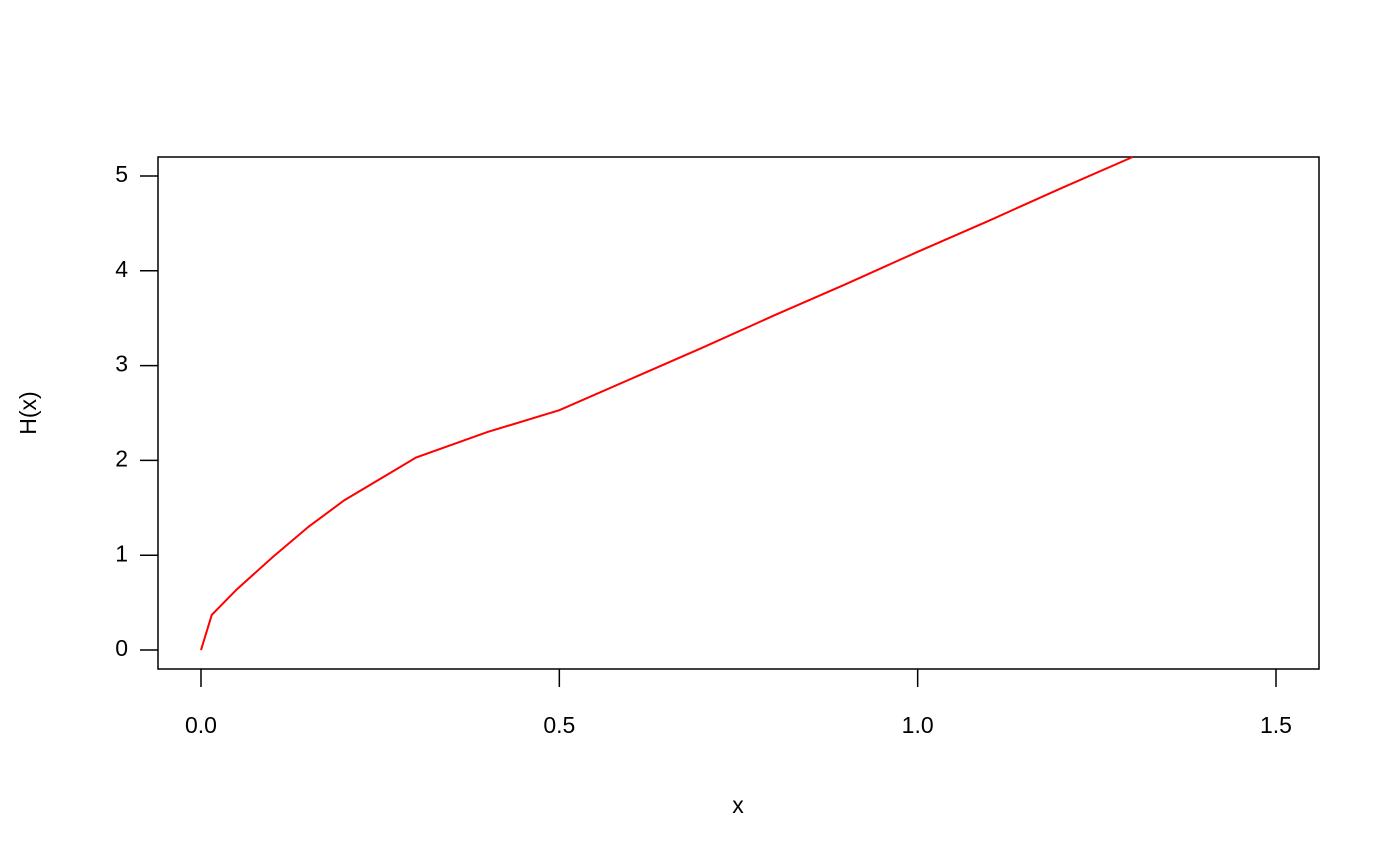  What do you see at coordinates (121, 458) in the screenshot?
I see `y-tick-label: 2` at bounding box center [121, 458].